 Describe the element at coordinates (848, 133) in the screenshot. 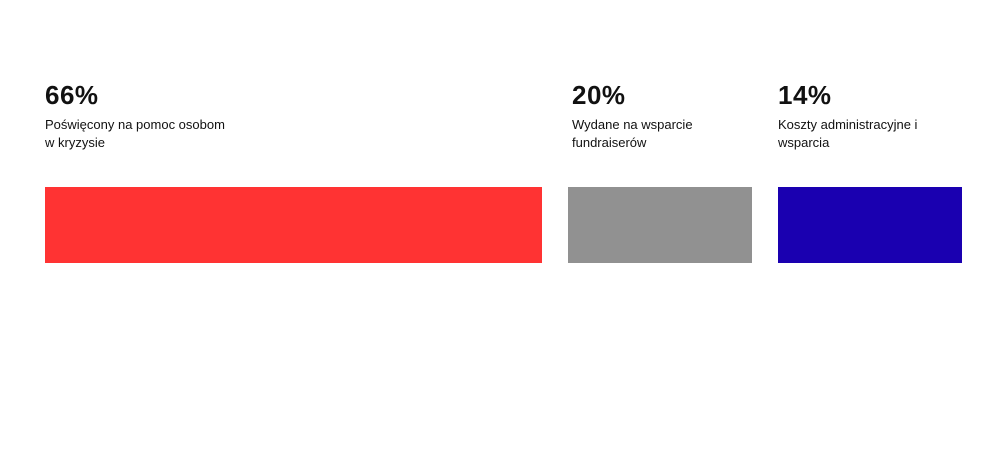

I see `category-label: Koszty administracyjne i wsparcia` at that location.